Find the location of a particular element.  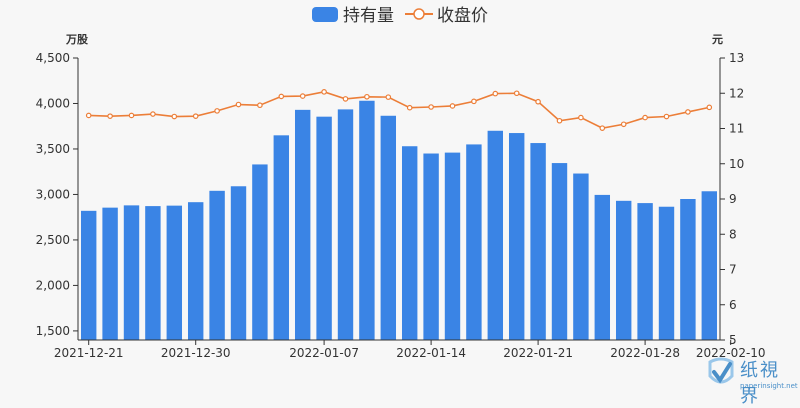

right-axis-tick-label: 9 is located at coordinates (733, 199).